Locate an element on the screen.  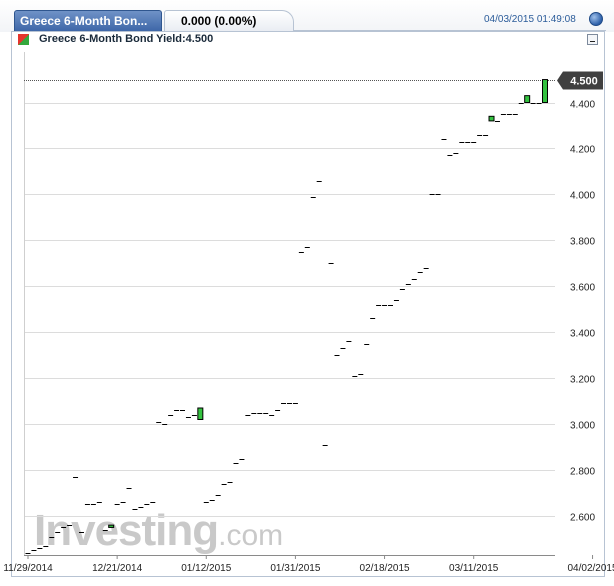
y-tick-label: 3.600 is located at coordinates (582, 288).